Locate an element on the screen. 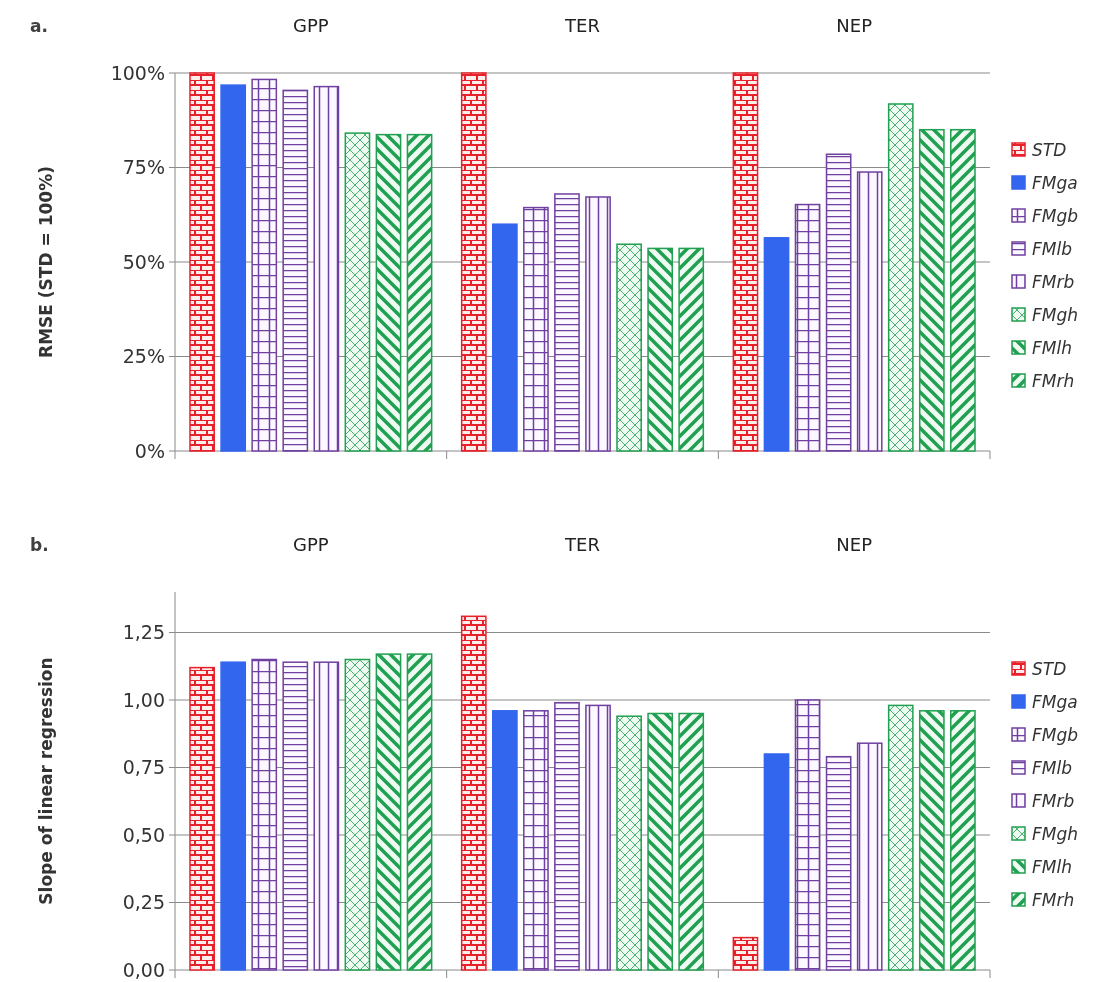  y-tick-label: 0,75 is located at coordinates (143, 767).